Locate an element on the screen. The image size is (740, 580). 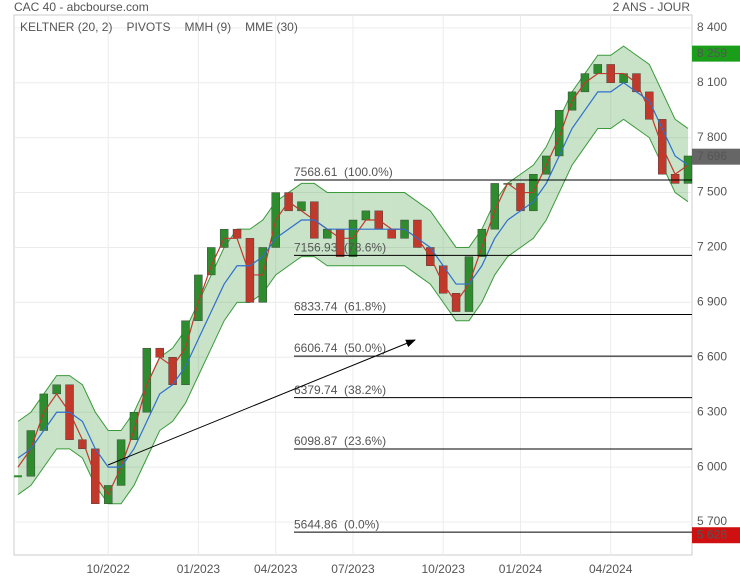
x-tick-label: 07/2023 is located at coordinates (353, 569).